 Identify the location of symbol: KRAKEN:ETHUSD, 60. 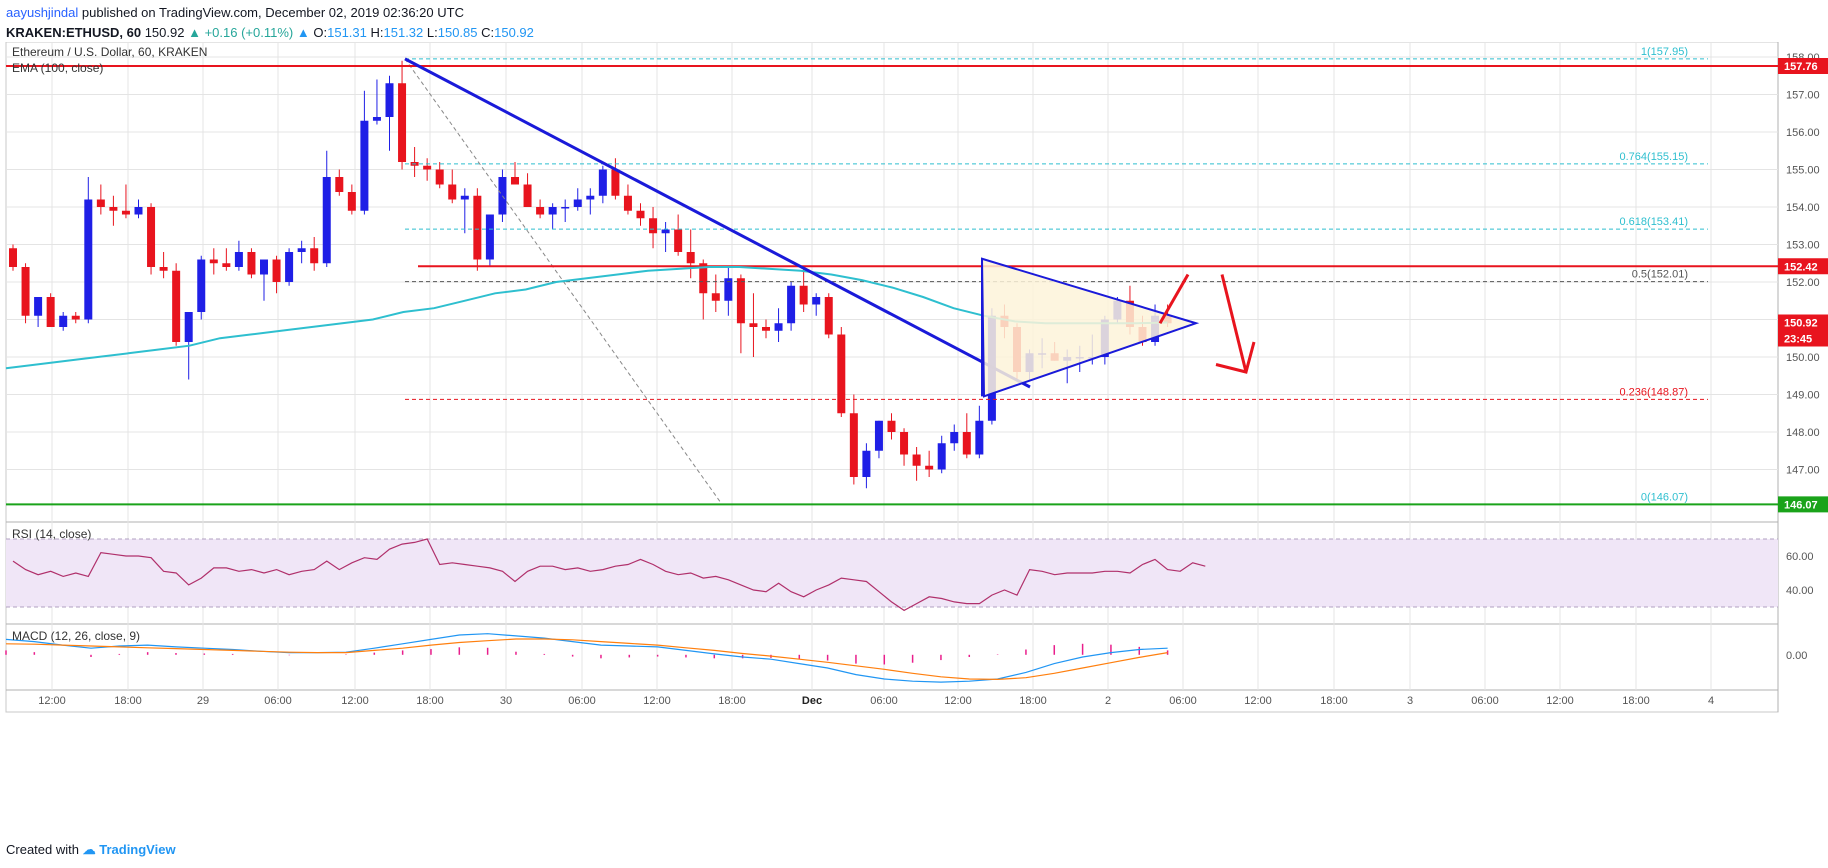
(74, 32).